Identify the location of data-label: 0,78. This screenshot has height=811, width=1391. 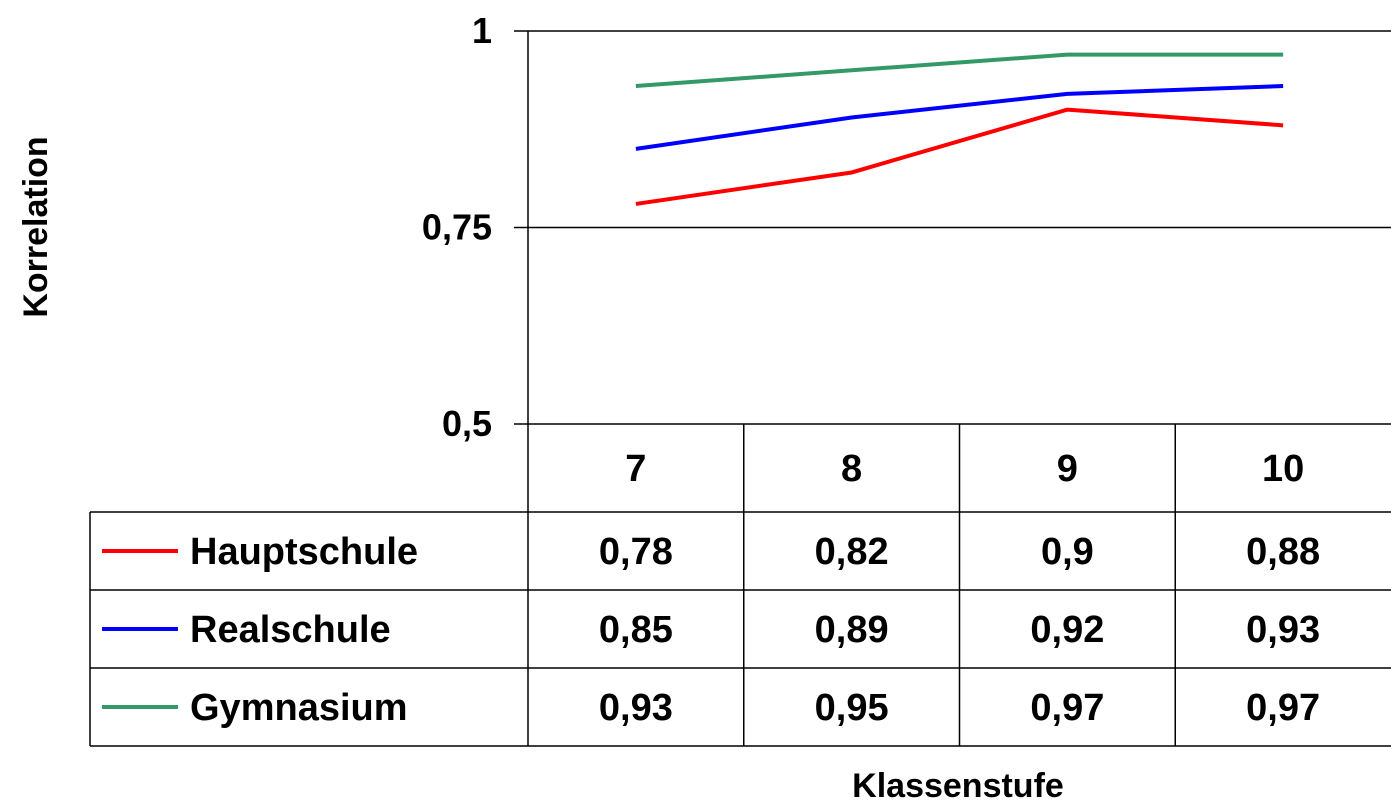
(636, 552).